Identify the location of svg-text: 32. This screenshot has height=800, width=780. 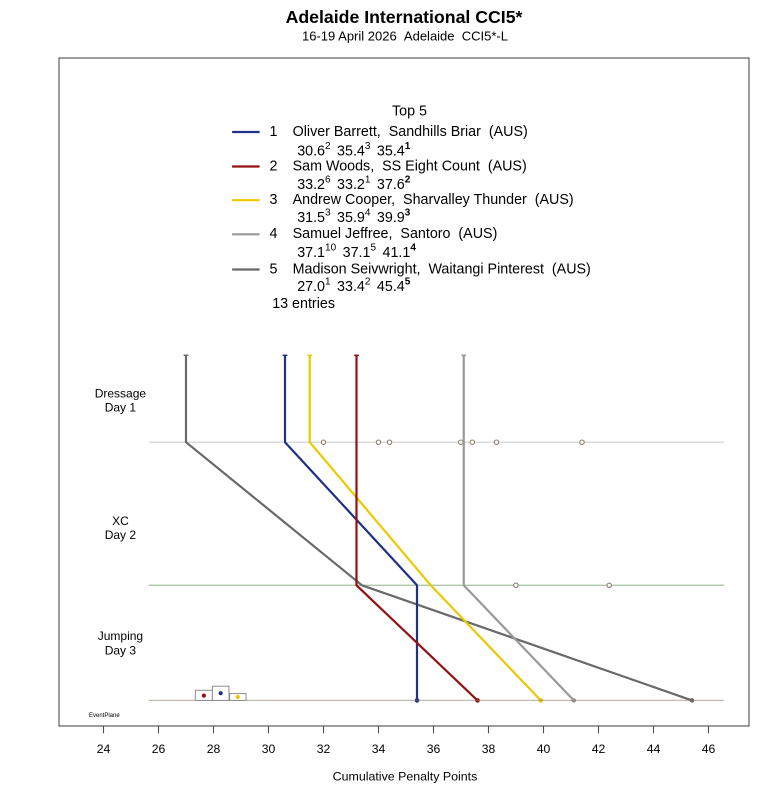
(324, 749).